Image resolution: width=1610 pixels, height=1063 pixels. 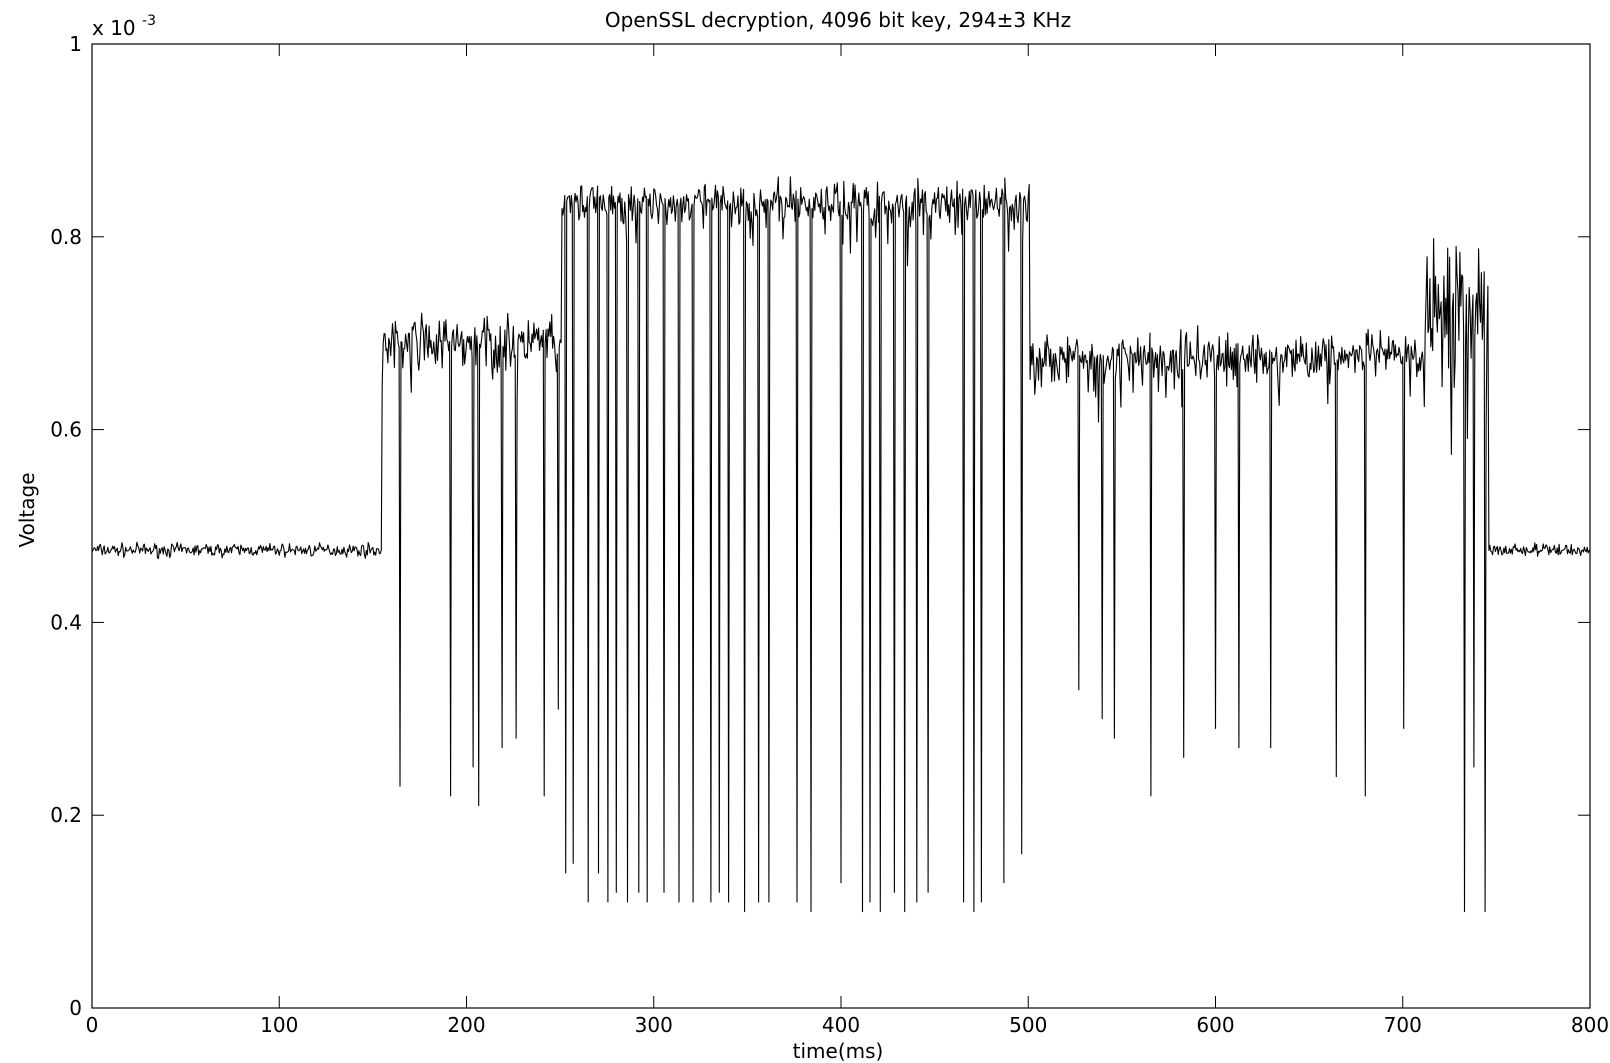 What do you see at coordinates (66, 430) in the screenshot?
I see `y-tick-label: 0.6` at bounding box center [66, 430].